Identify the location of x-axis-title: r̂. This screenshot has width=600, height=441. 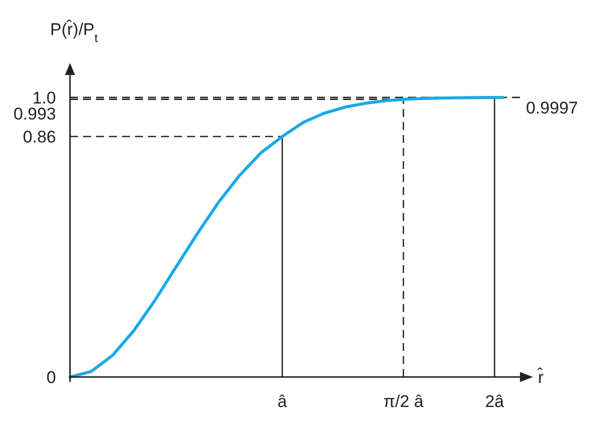
(540, 376).